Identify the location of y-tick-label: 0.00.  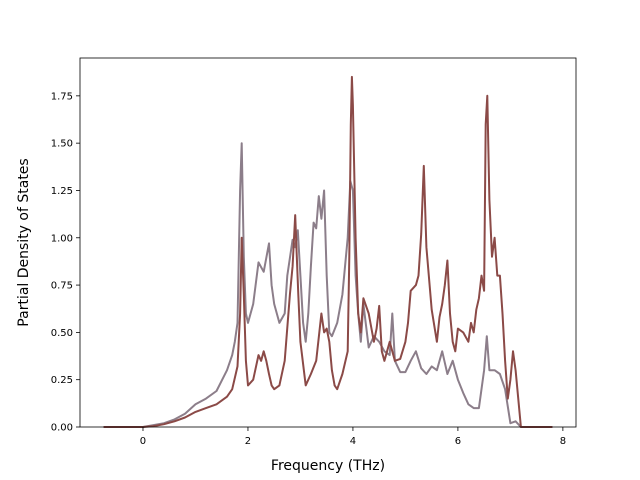
(62, 428).